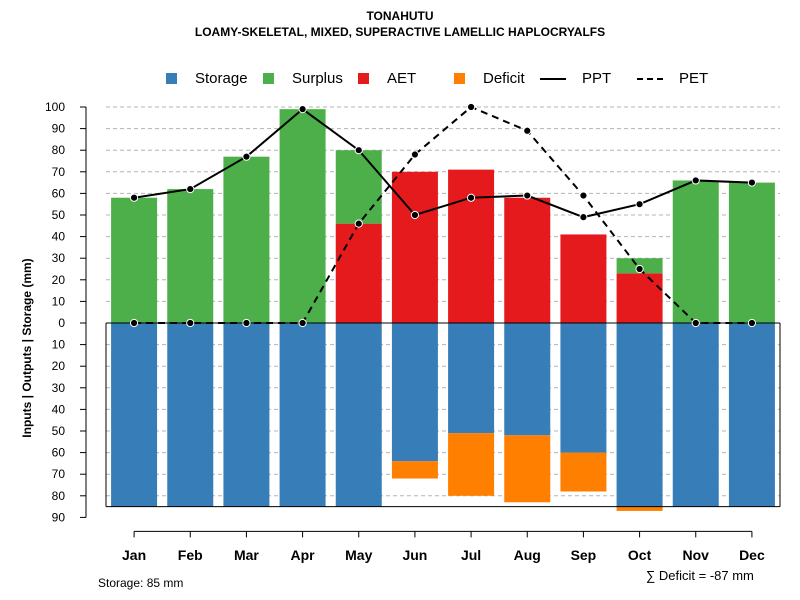 This screenshot has height=600, width=800. Describe the element at coordinates (134, 555) in the screenshot. I see `x-tick-label: Jan` at that location.